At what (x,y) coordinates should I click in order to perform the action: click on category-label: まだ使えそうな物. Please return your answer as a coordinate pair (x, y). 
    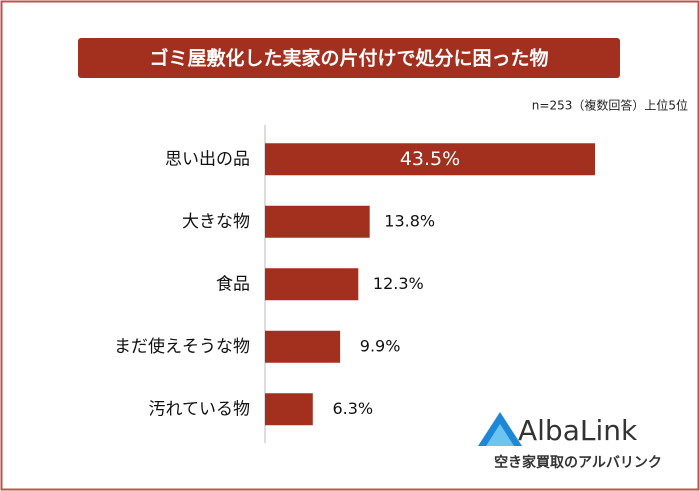
    Looking at the image, I should click on (182, 346).